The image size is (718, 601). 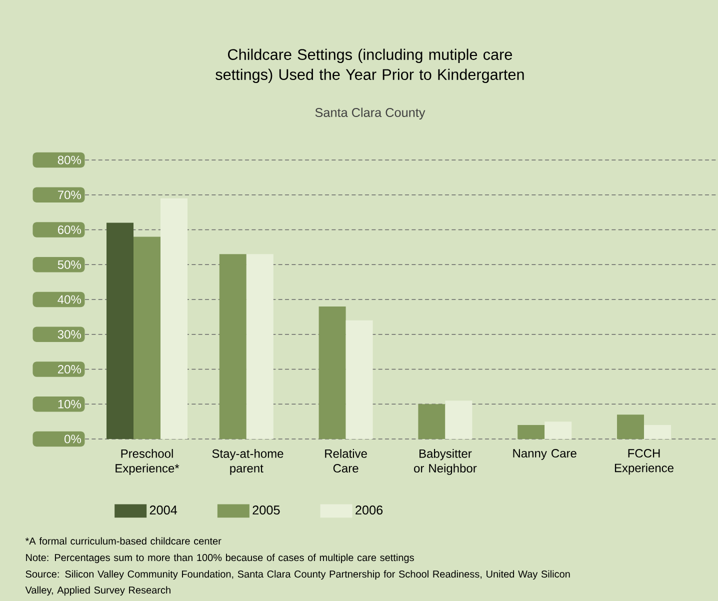 I want to click on y-tick-label: 10%, so click(x=69, y=404).